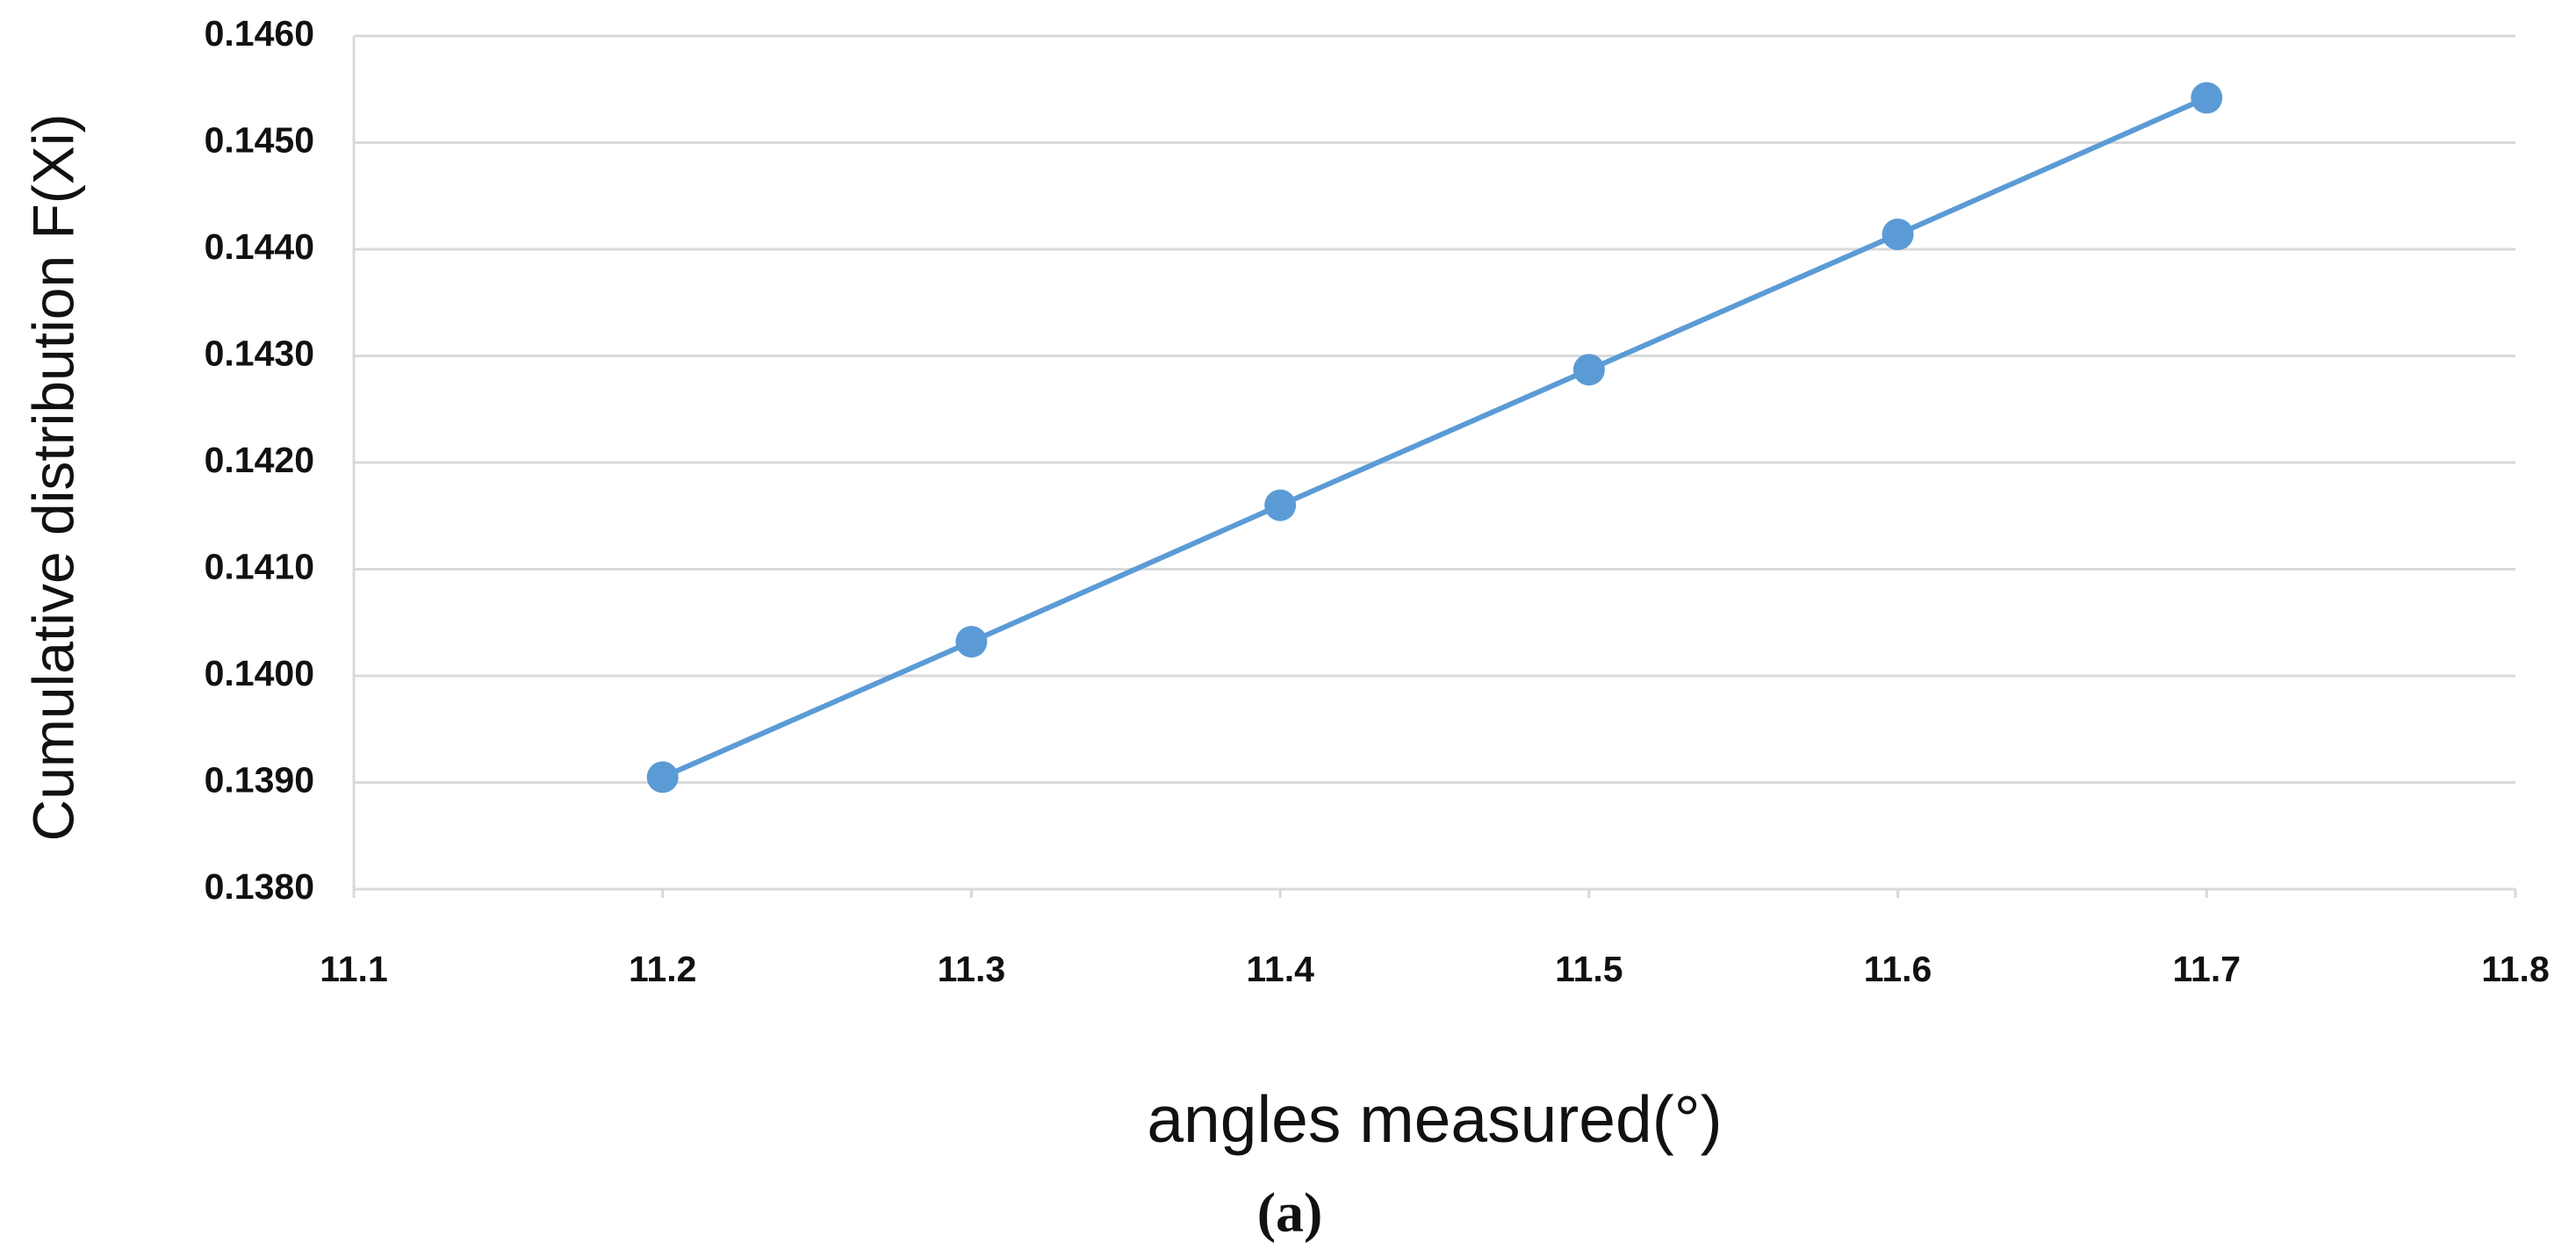  What do you see at coordinates (972, 969) in the screenshot?
I see `x-tick-label: 11.3` at bounding box center [972, 969].